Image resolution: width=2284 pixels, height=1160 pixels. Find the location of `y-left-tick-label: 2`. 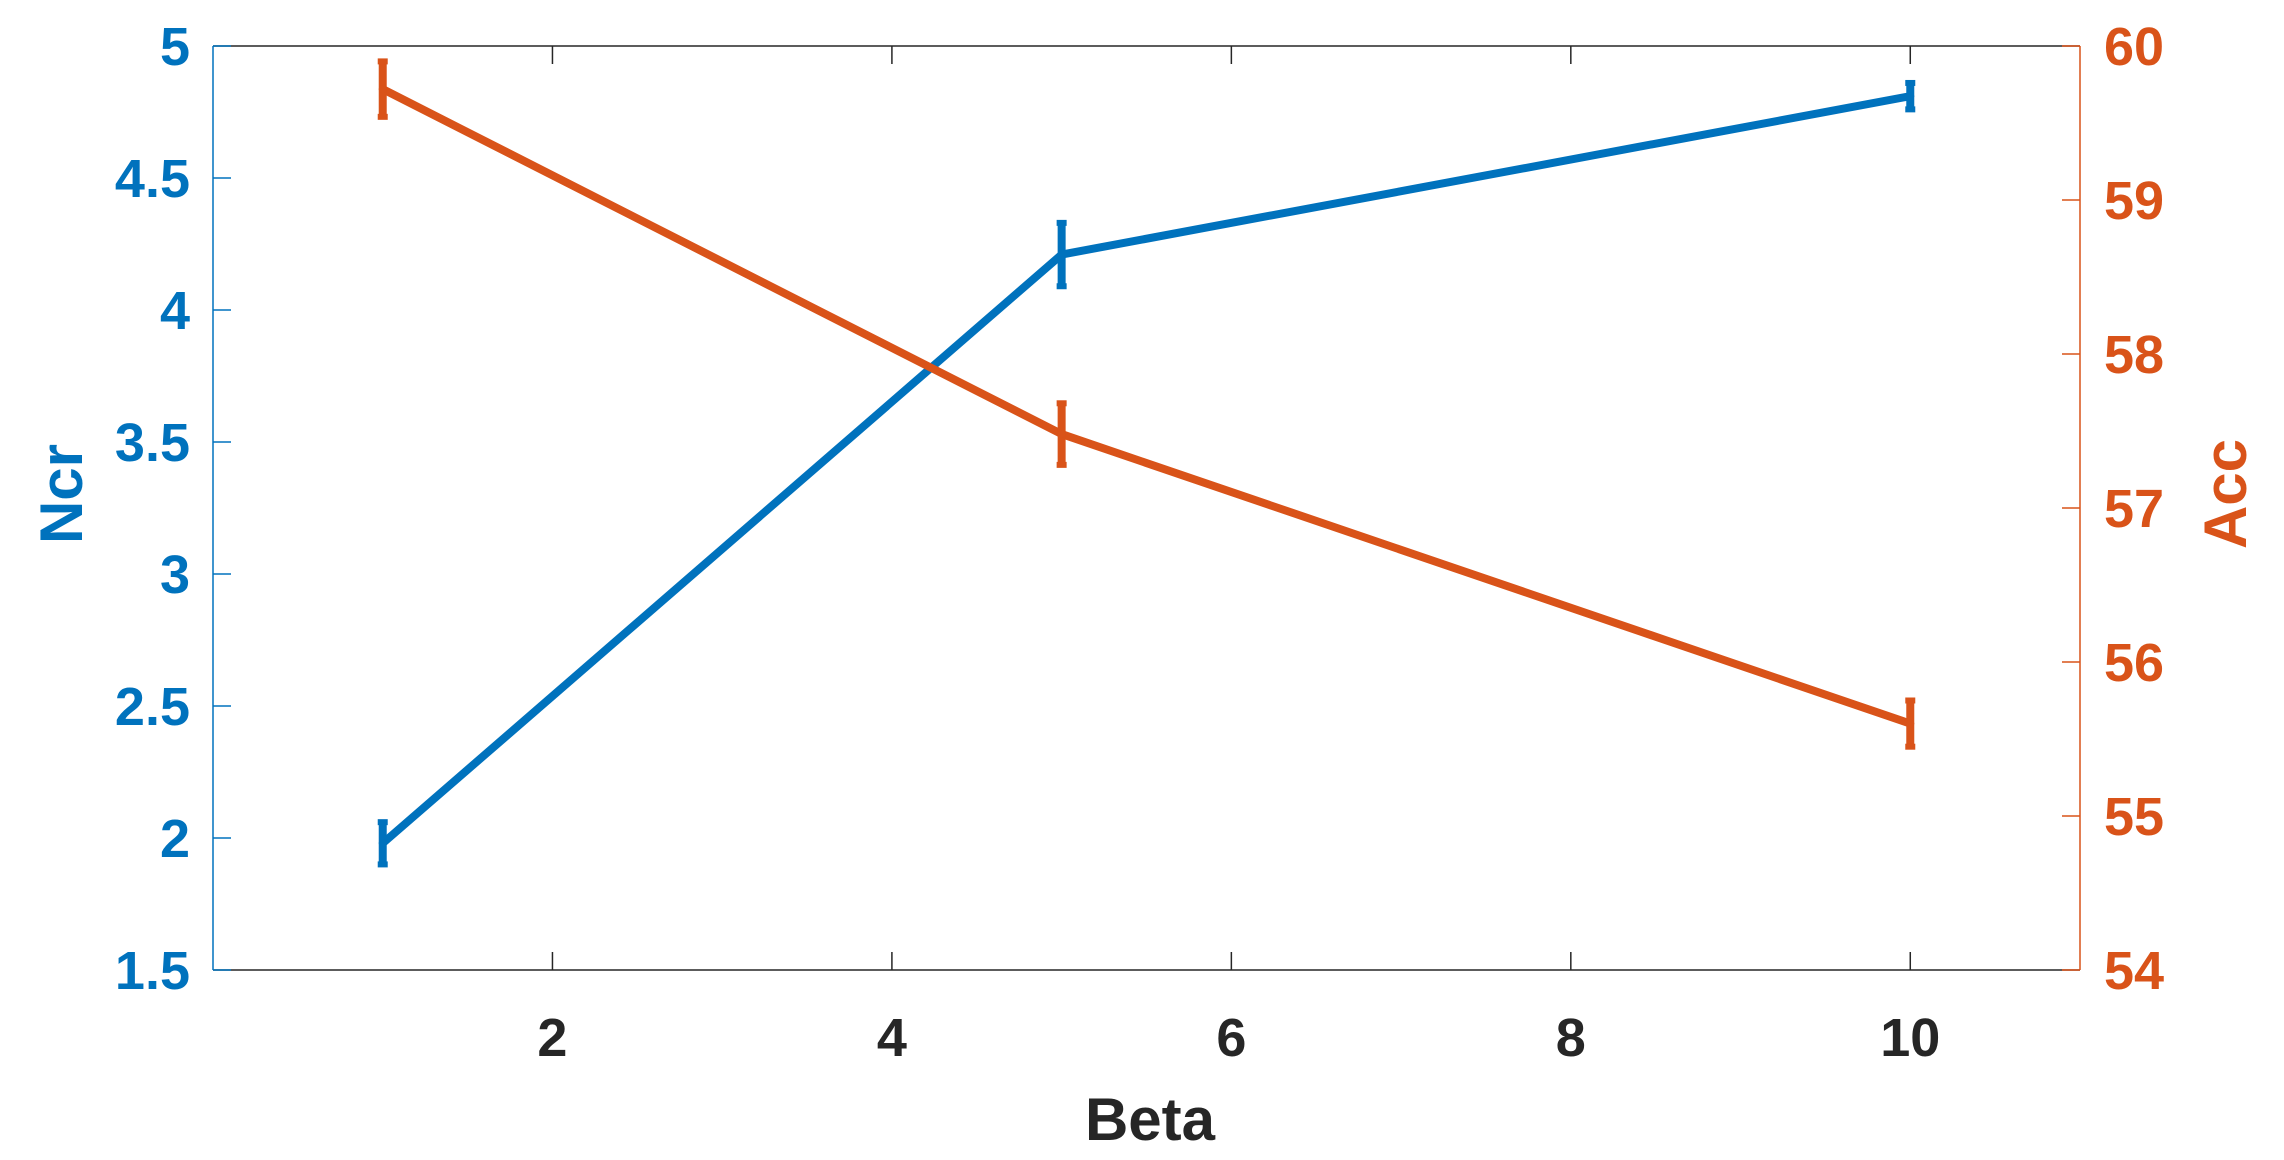

y-left-tick-label: 2 is located at coordinates (175, 839).